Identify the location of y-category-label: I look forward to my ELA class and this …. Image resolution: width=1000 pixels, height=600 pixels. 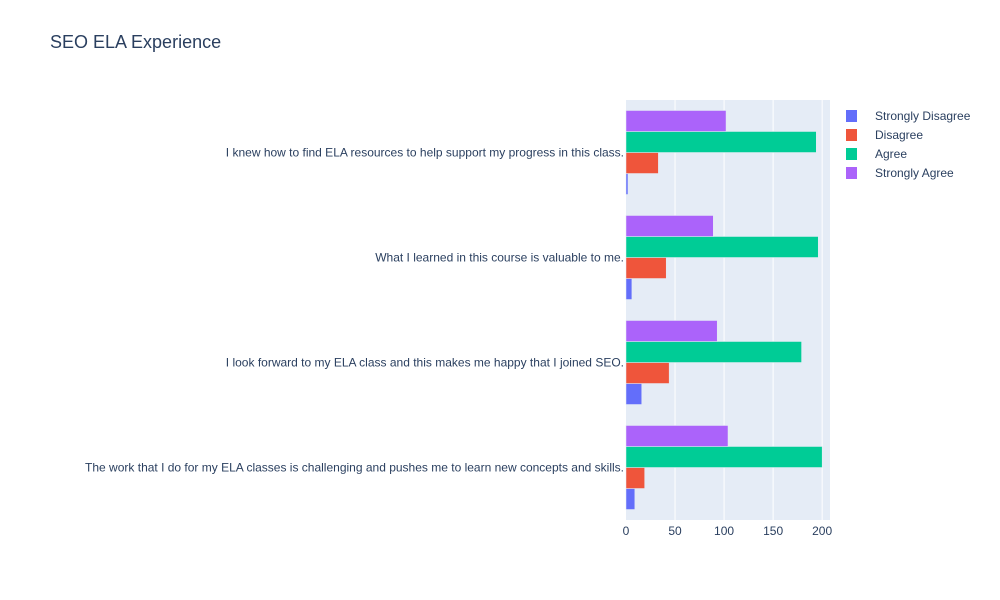
(425, 363).